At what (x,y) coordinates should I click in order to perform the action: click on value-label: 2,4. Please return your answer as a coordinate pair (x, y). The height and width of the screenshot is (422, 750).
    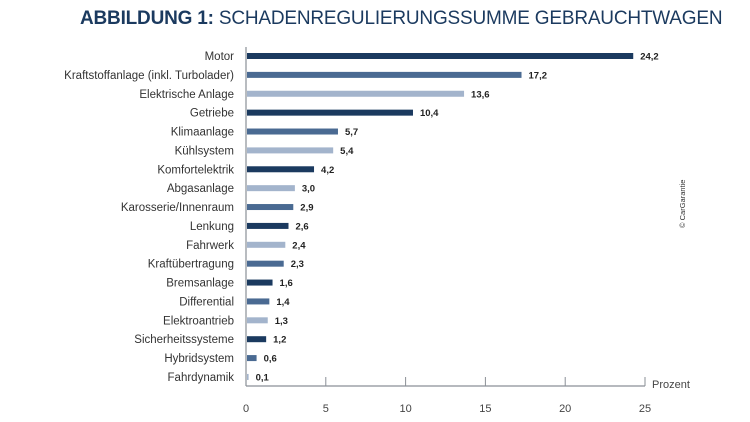
    Looking at the image, I should click on (299, 245).